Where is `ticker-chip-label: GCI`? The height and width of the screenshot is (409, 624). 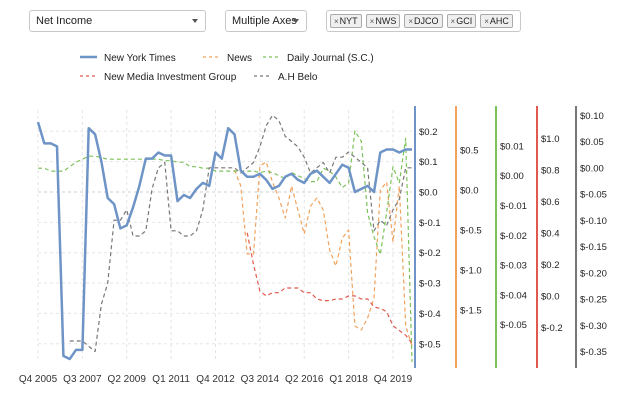 ticker-chip-label: GCI is located at coordinates (464, 21).